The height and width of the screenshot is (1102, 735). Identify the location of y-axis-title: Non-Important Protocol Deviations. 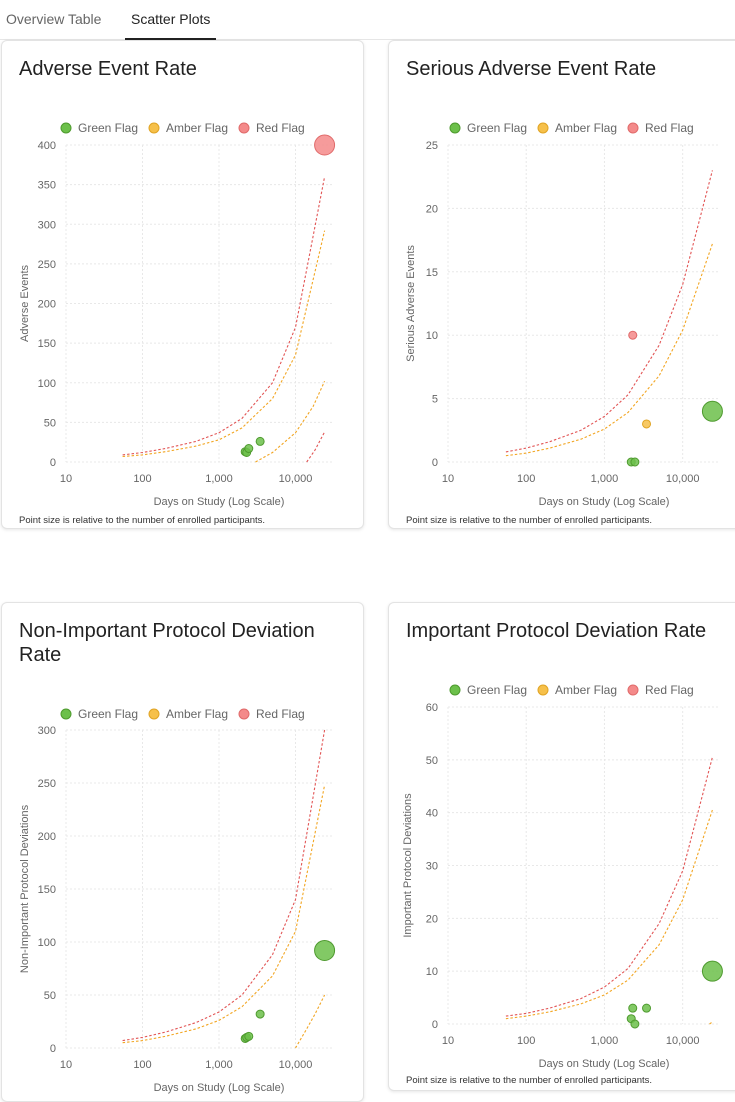
(25, 888).